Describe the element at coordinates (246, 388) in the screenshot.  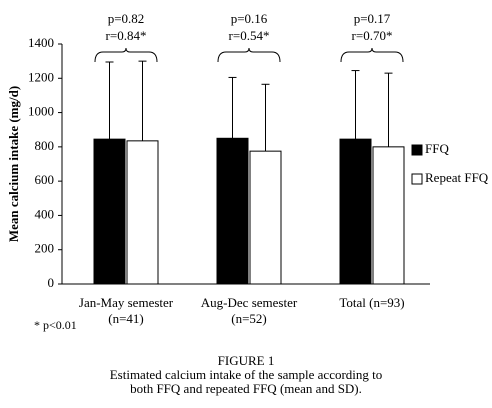
I see `caption: both FFQ and repeated FFQ (mean and SD).` at that location.